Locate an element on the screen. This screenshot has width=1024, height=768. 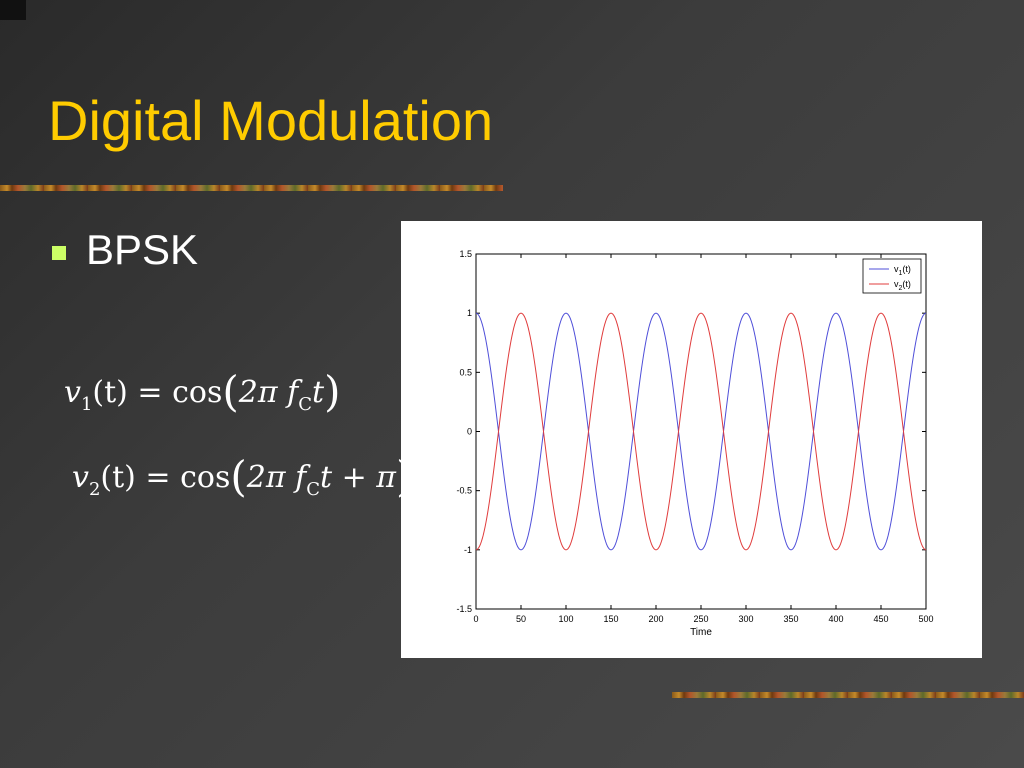
eq2-inner-sub: C is located at coordinates (313, 489).